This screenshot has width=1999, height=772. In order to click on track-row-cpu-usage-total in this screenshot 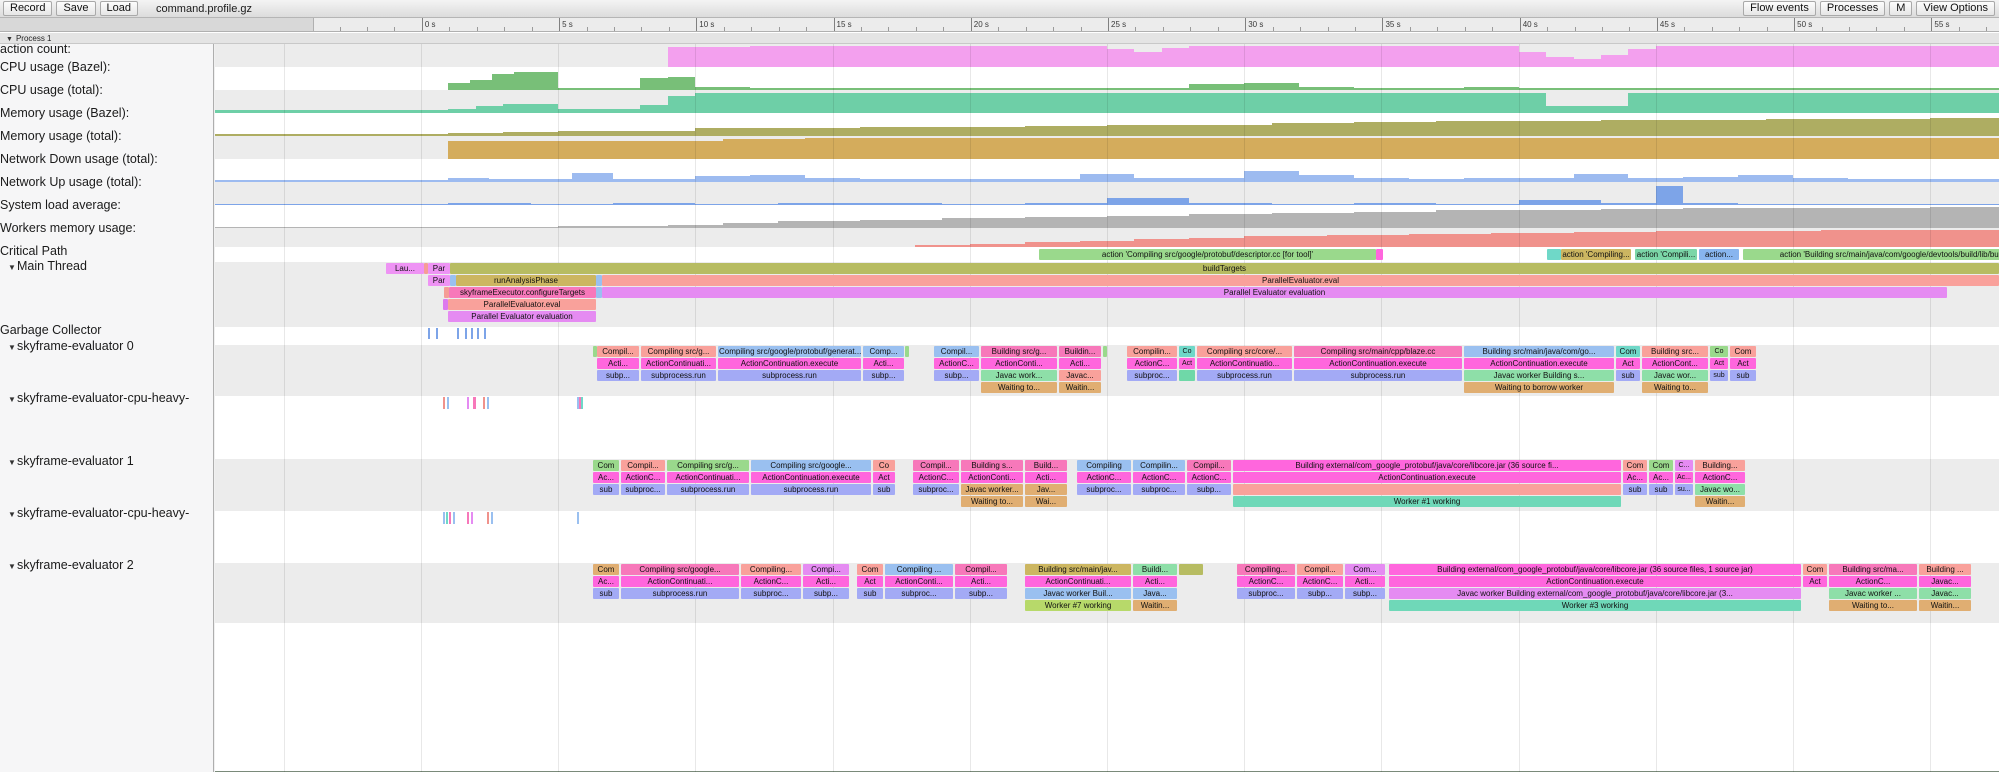, I will do `click(1107, 101)`.